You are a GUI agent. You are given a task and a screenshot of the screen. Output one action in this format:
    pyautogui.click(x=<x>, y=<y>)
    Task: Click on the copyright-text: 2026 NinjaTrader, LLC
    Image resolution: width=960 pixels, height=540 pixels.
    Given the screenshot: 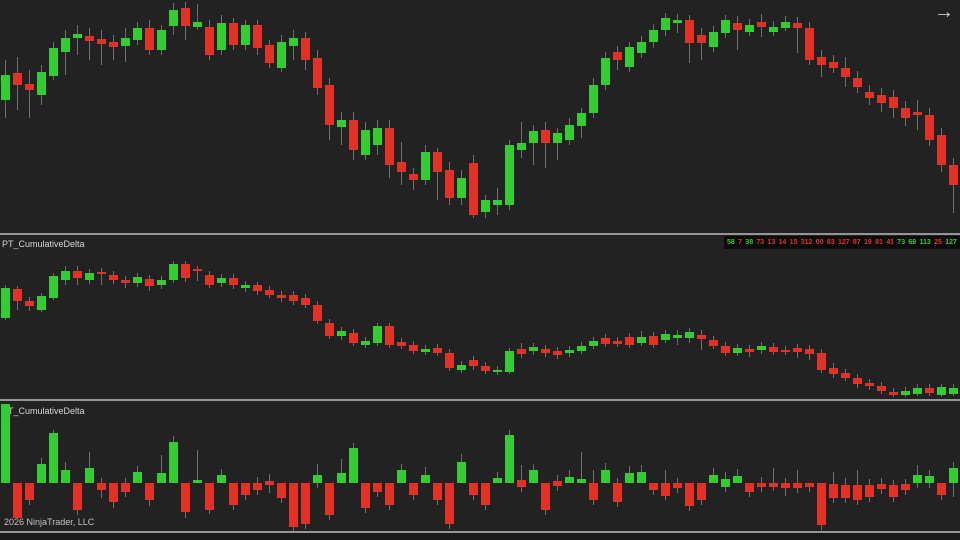 What is the action you would take?
    pyautogui.click(x=49, y=522)
    